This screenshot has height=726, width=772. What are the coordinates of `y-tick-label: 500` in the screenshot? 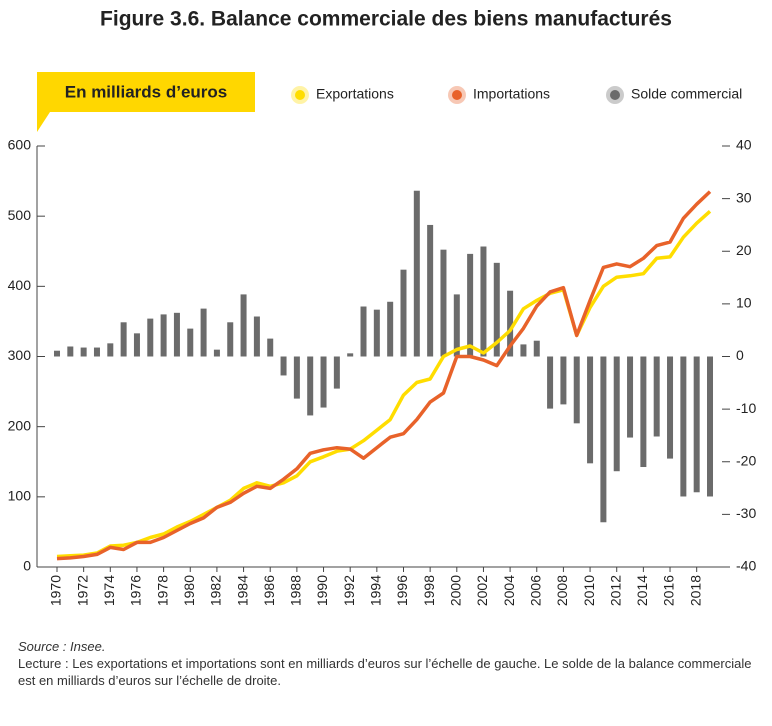 It's located at (20, 215).